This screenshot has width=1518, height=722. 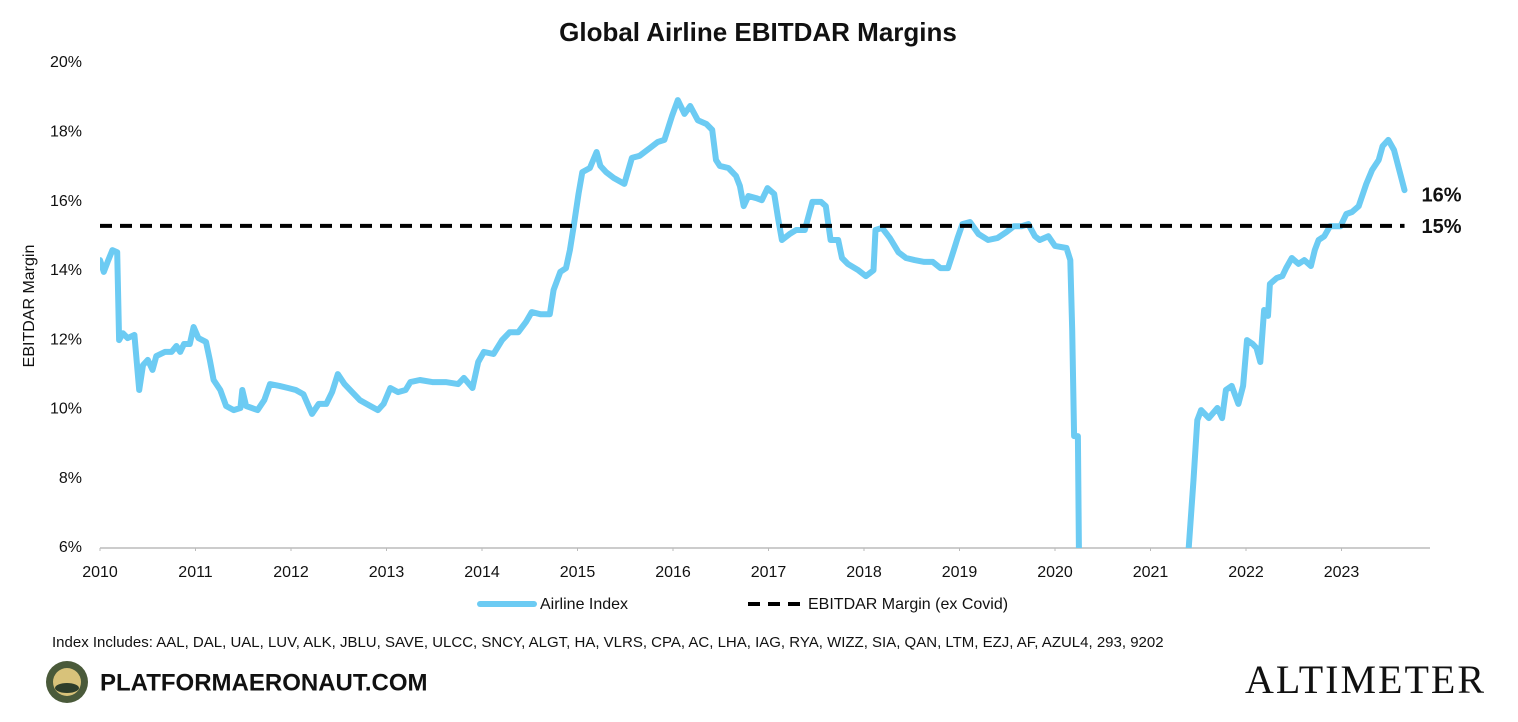 I want to click on brand: ALTIMETER, so click(x=1365, y=679).